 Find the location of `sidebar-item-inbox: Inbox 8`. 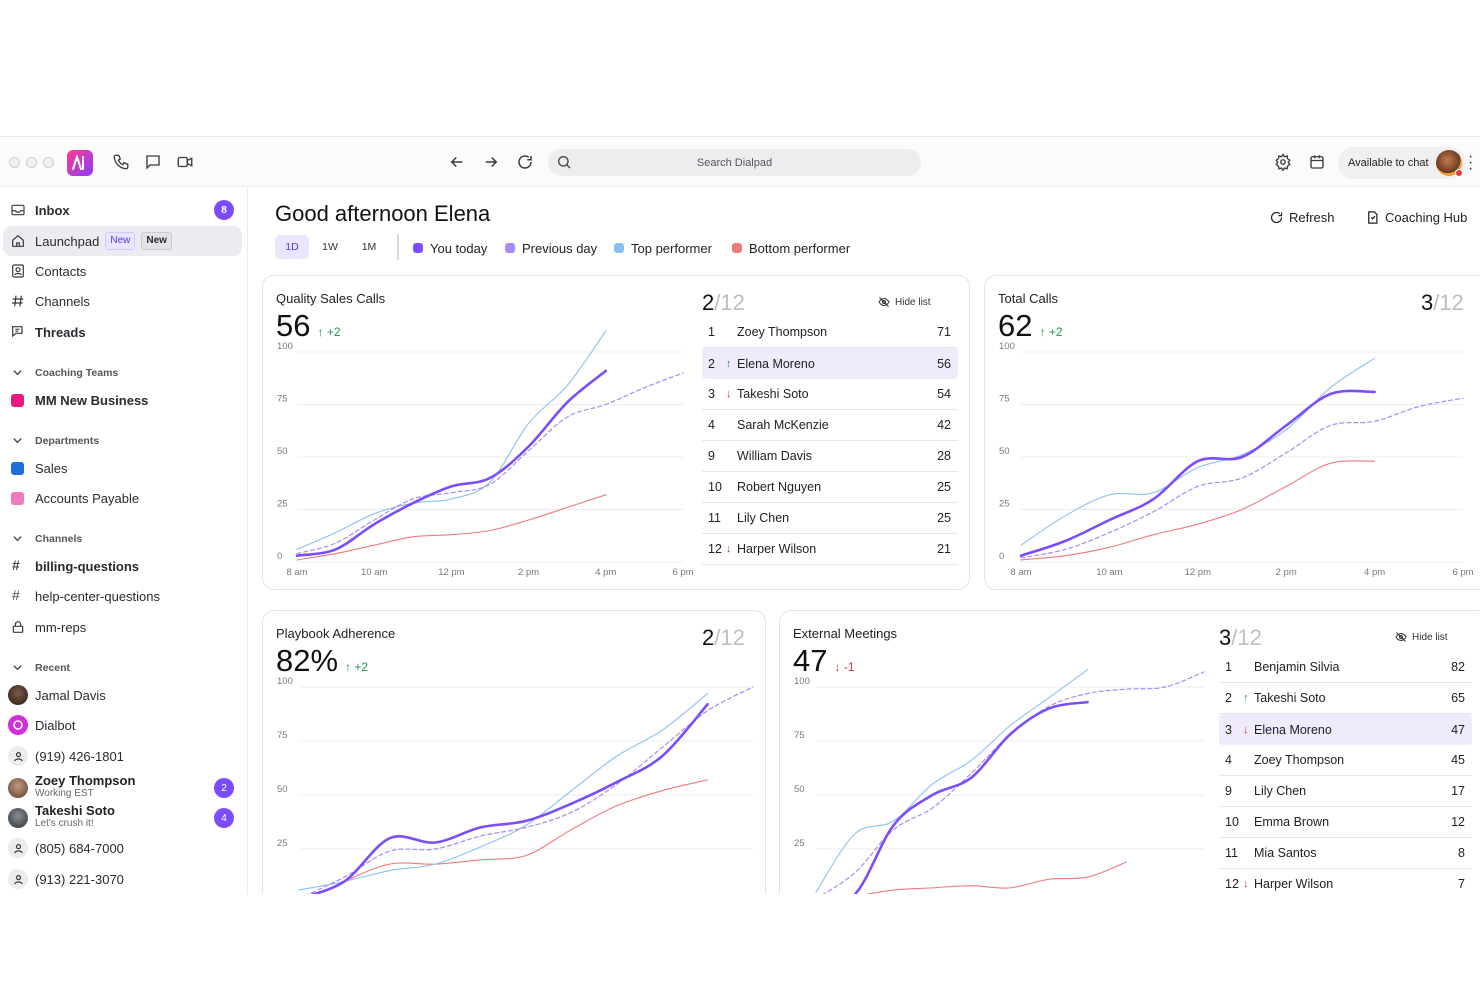

sidebar-item-inbox: Inbox 8 is located at coordinates (124, 210).